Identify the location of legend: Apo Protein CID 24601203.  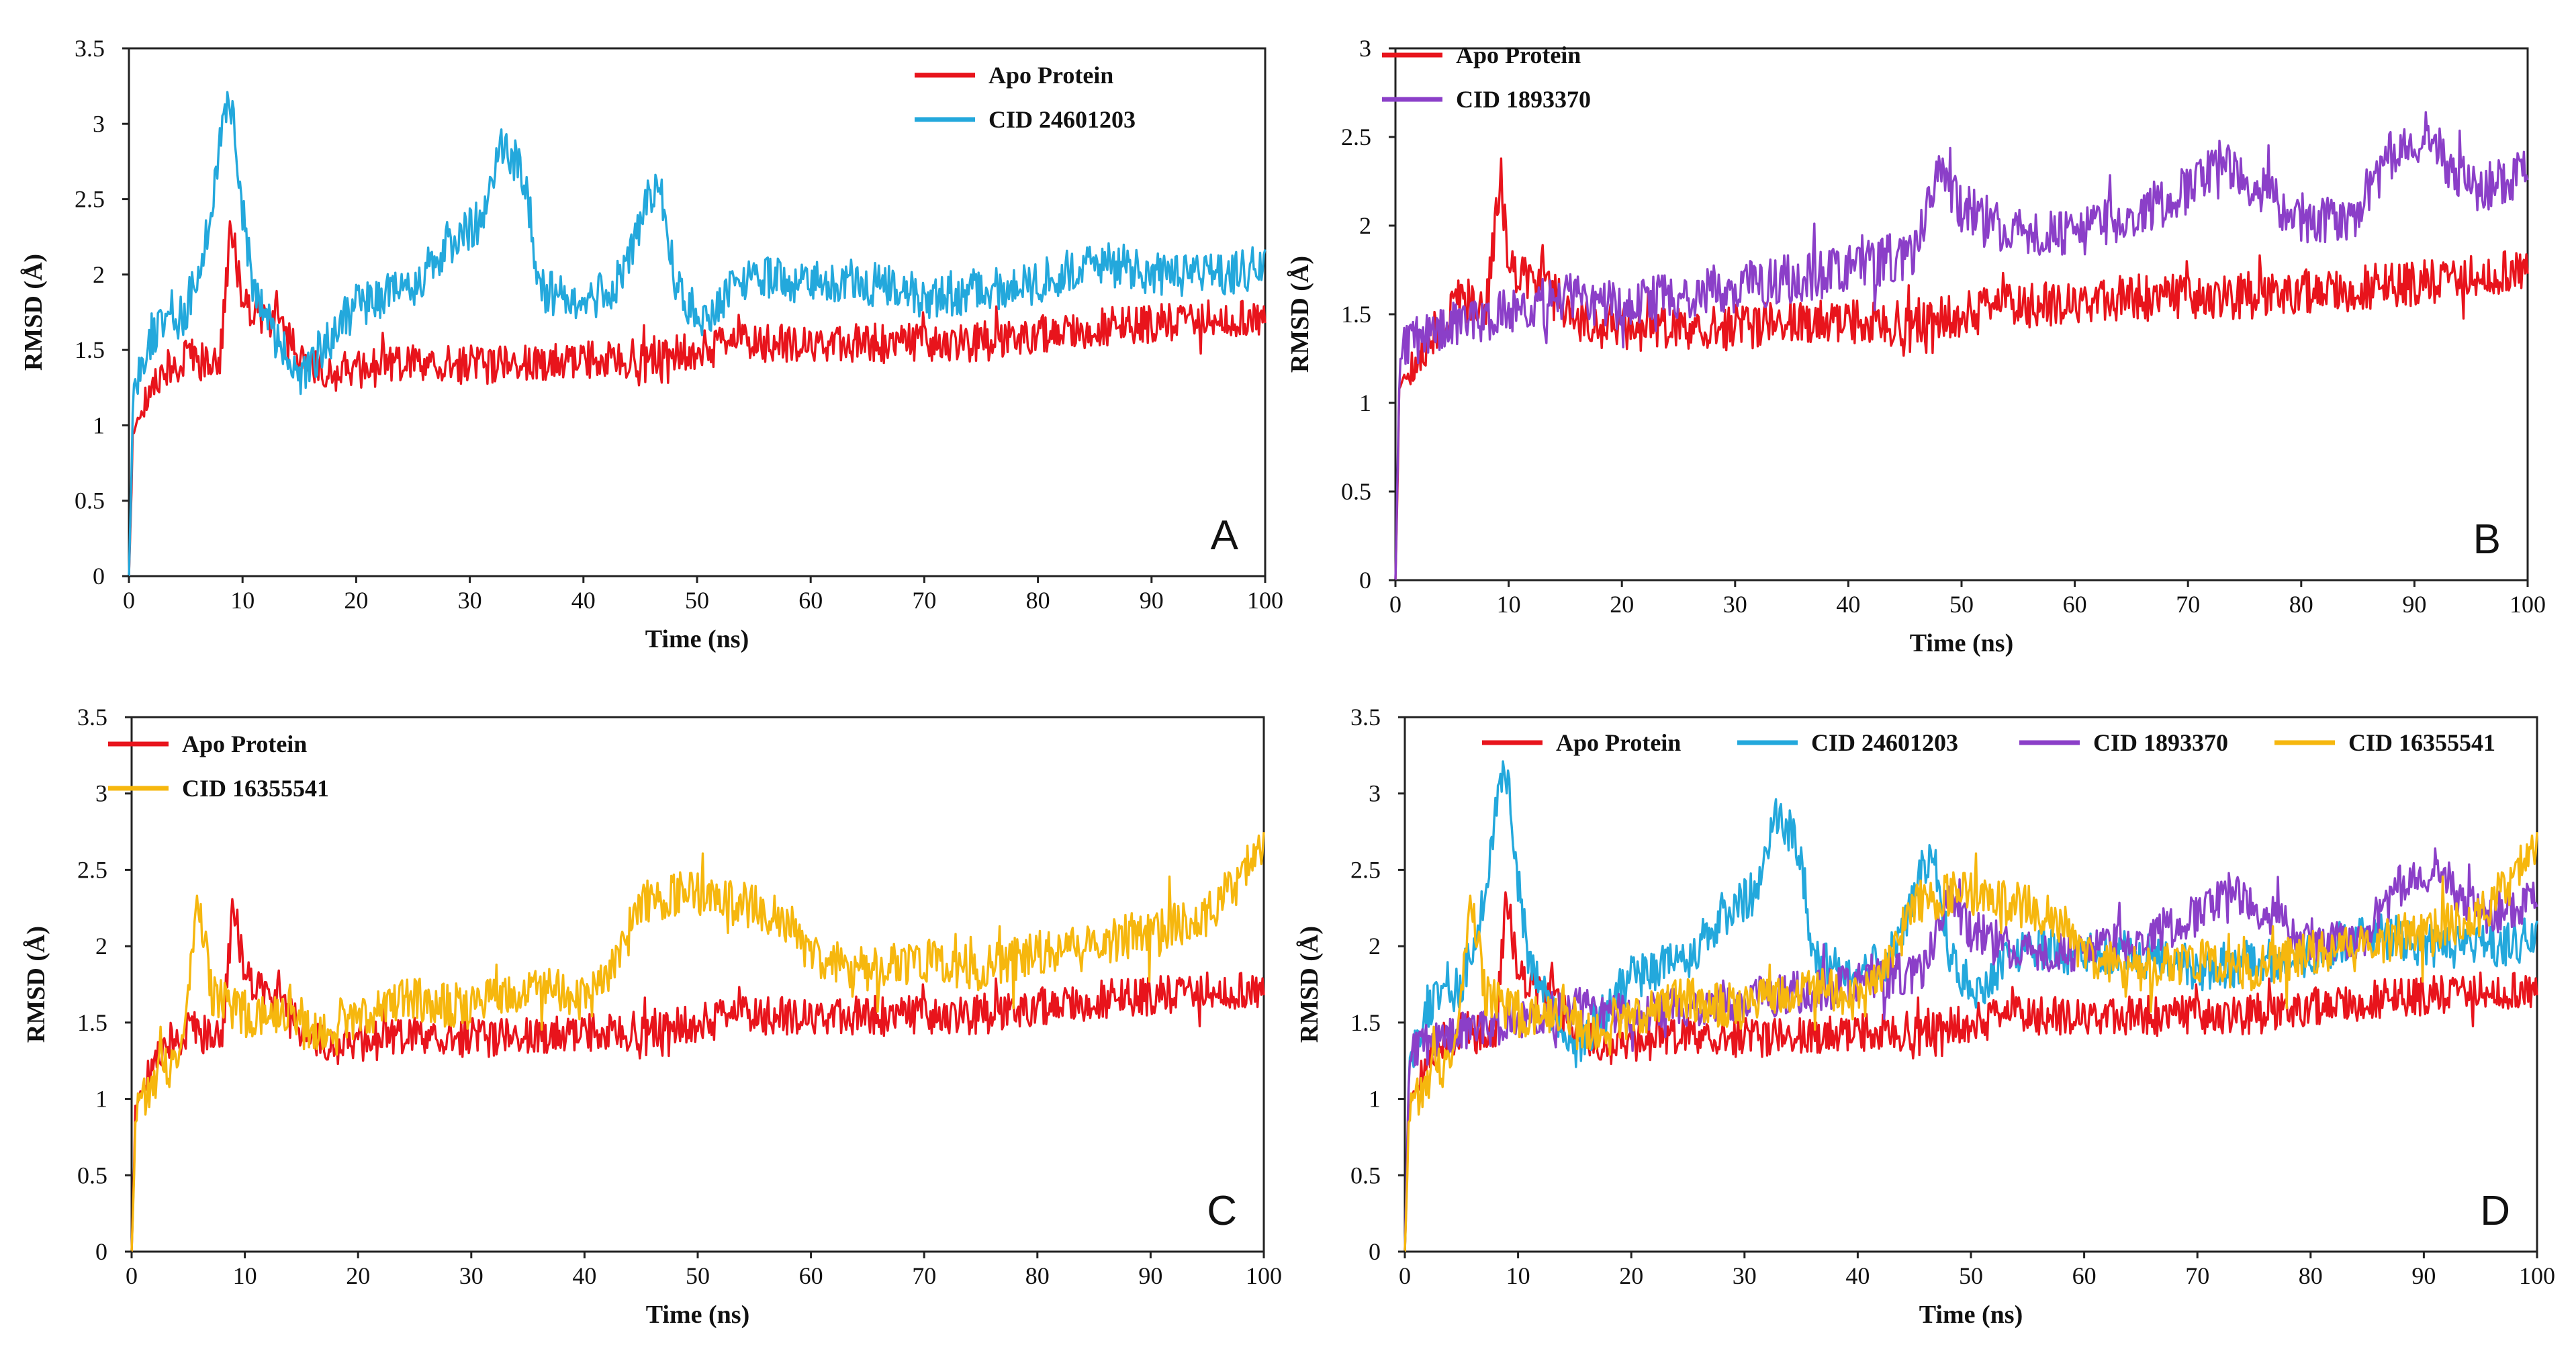
(1025, 98).